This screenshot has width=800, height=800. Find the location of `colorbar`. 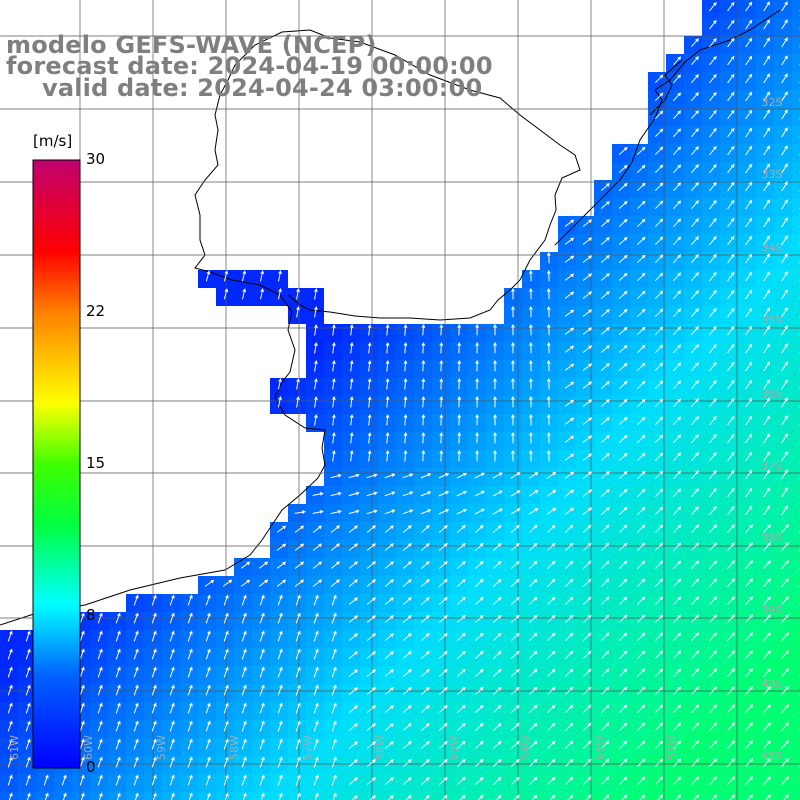

colorbar is located at coordinates (56, 464).